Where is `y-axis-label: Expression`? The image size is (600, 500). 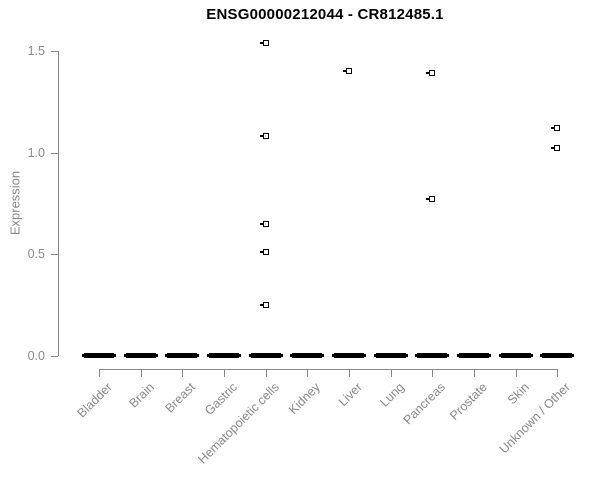
y-axis-label: Expression is located at coordinates (15, 203).